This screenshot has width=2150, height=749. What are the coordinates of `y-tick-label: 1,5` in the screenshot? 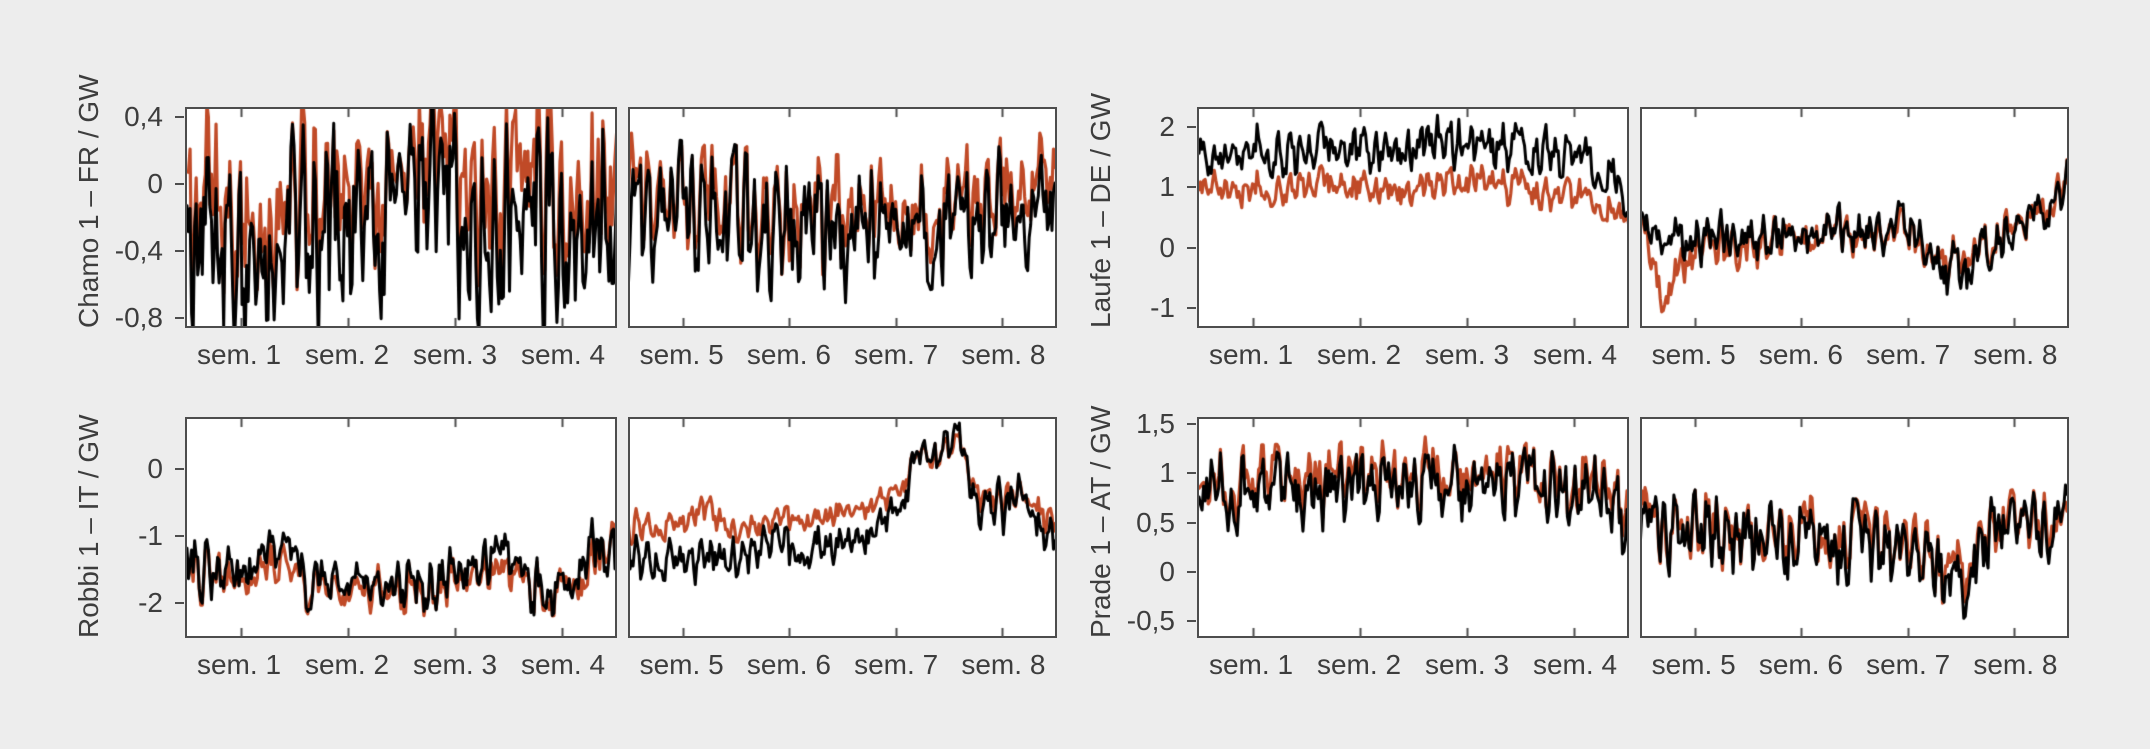 It's located at (1155, 423).